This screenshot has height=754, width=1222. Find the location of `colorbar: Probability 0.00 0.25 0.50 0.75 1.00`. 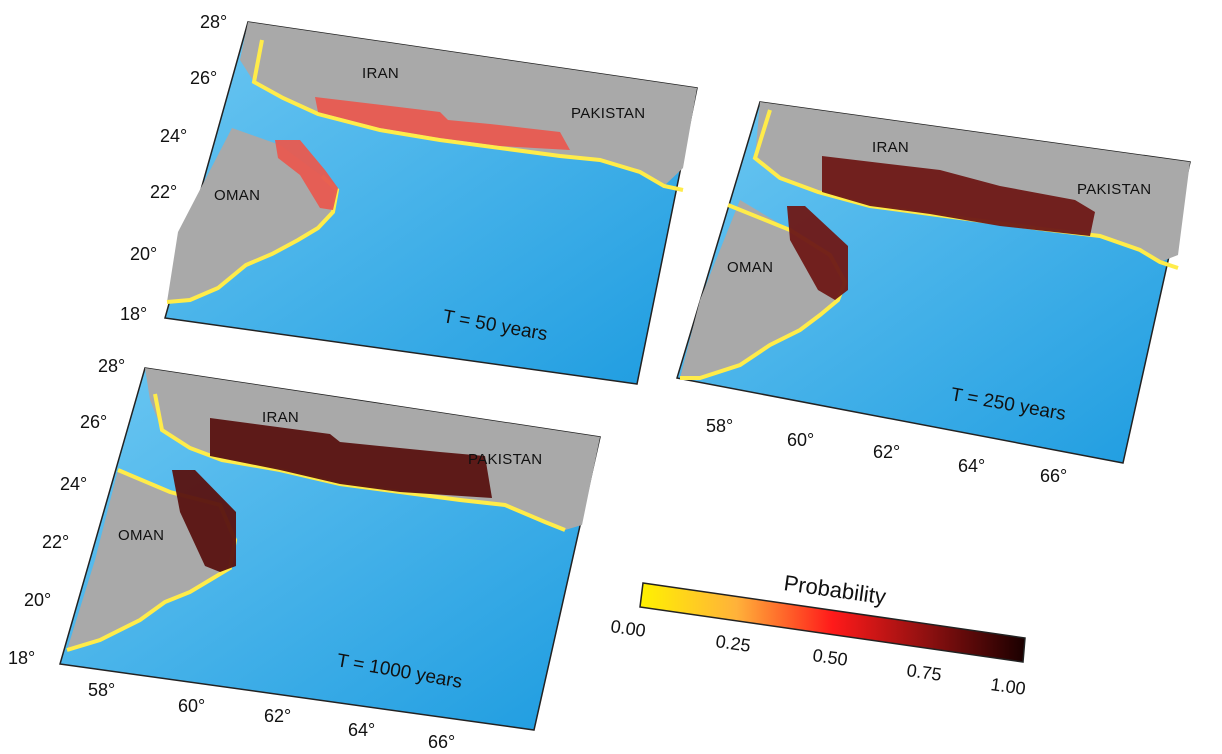

colorbar: Probability 0.00 0.25 0.50 0.75 1.00 is located at coordinates (817, 634).